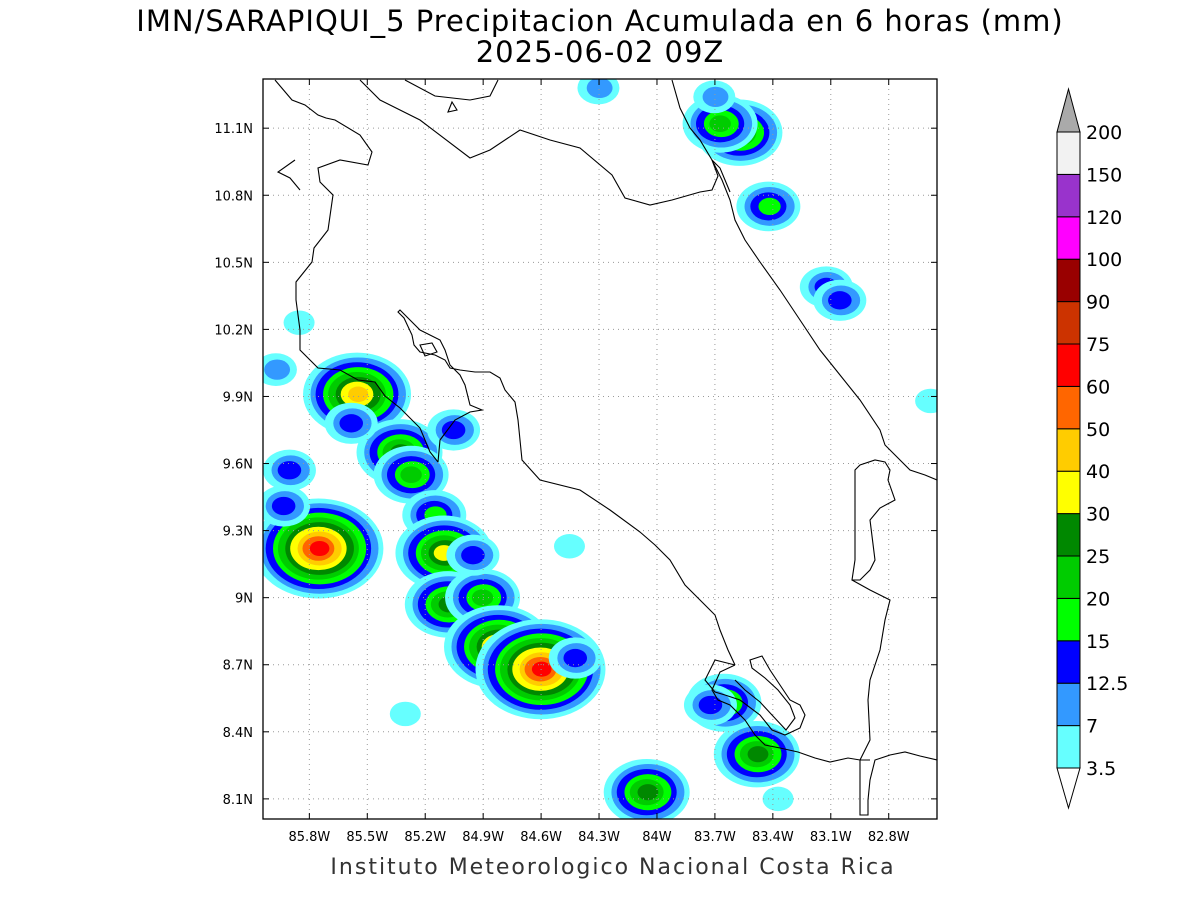 This screenshot has width=1200, height=900. What do you see at coordinates (1101, 769) in the screenshot?
I see `colorbar-label: 3.5` at bounding box center [1101, 769].